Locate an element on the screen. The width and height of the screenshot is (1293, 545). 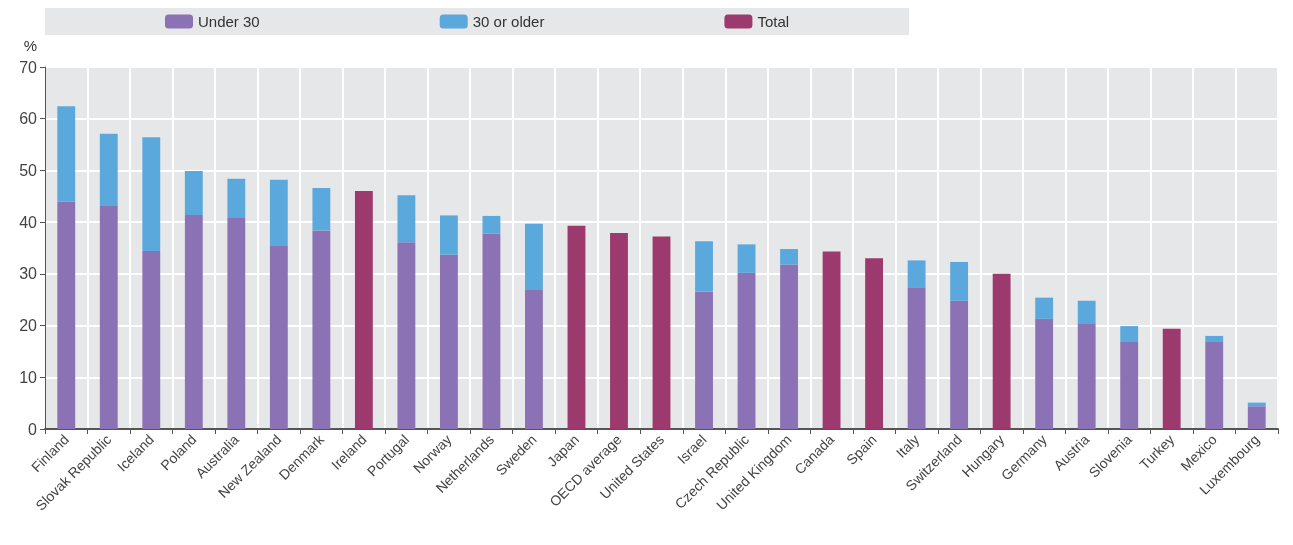
y-axis-title: % is located at coordinates (30, 45).